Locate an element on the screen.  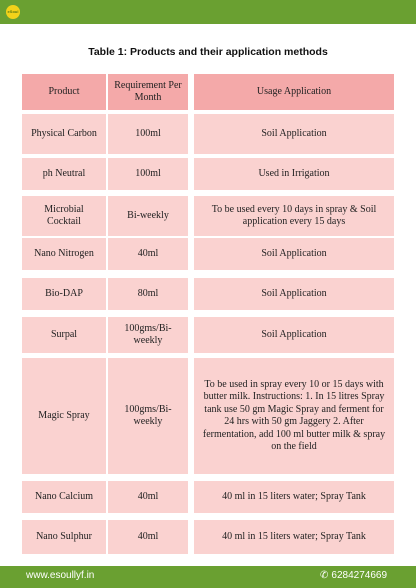
table-cell: ph Neutral is located at coordinates (64, 174).